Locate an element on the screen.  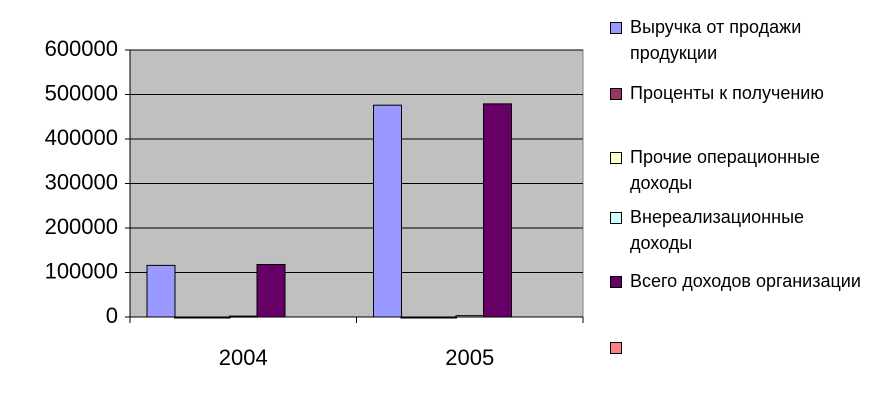
y-tick-label: 400000 is located at coordinates (81, 137).